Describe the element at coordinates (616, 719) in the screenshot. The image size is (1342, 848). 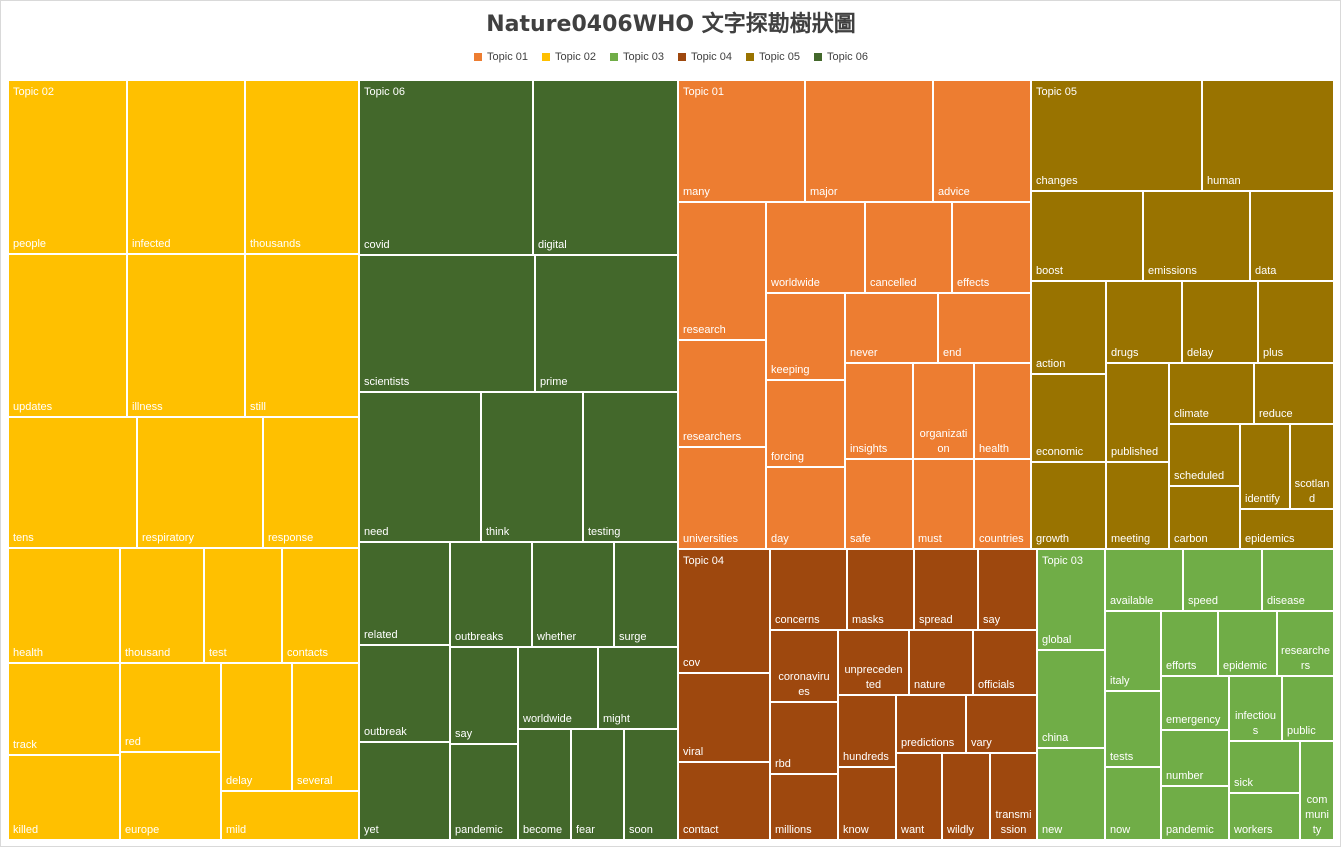
I see `cell-label: might` at that location.